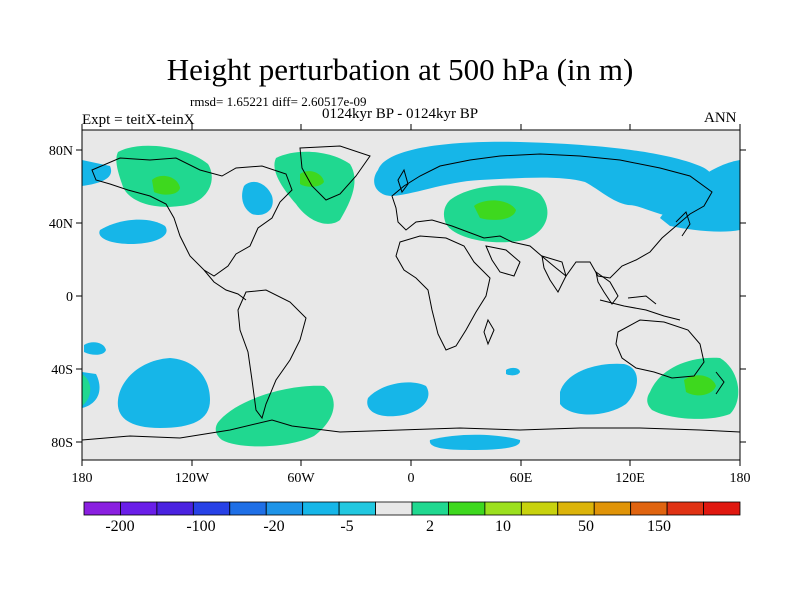 Image resolution: width=800 pixels, height=600 pixels. What do you see at coordinates (335, 173) in the screenshot?
I see `coastline-greenland` at bounding box center [335, 173].